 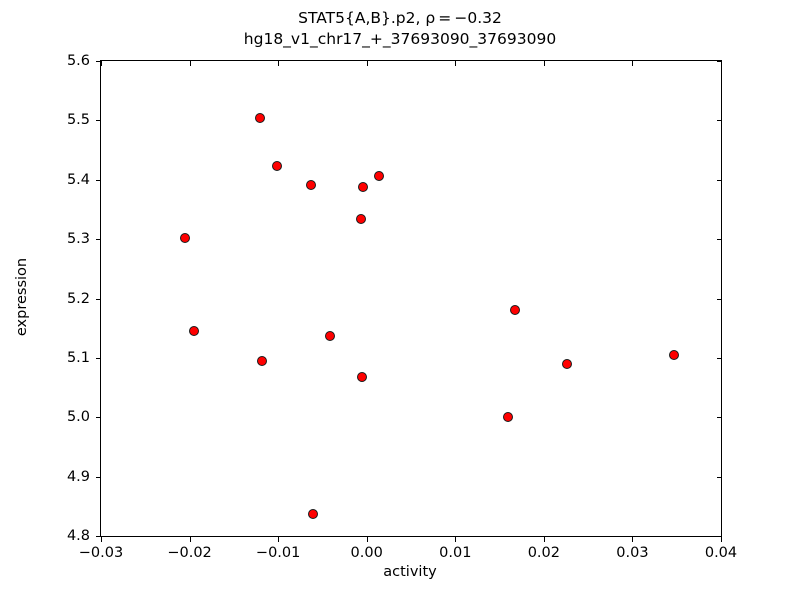 What do you see at coordinates (78, 120) in the screenshot?
I see `y-axis-tick-label-text: 5.5` at bounding box center [78, 120].